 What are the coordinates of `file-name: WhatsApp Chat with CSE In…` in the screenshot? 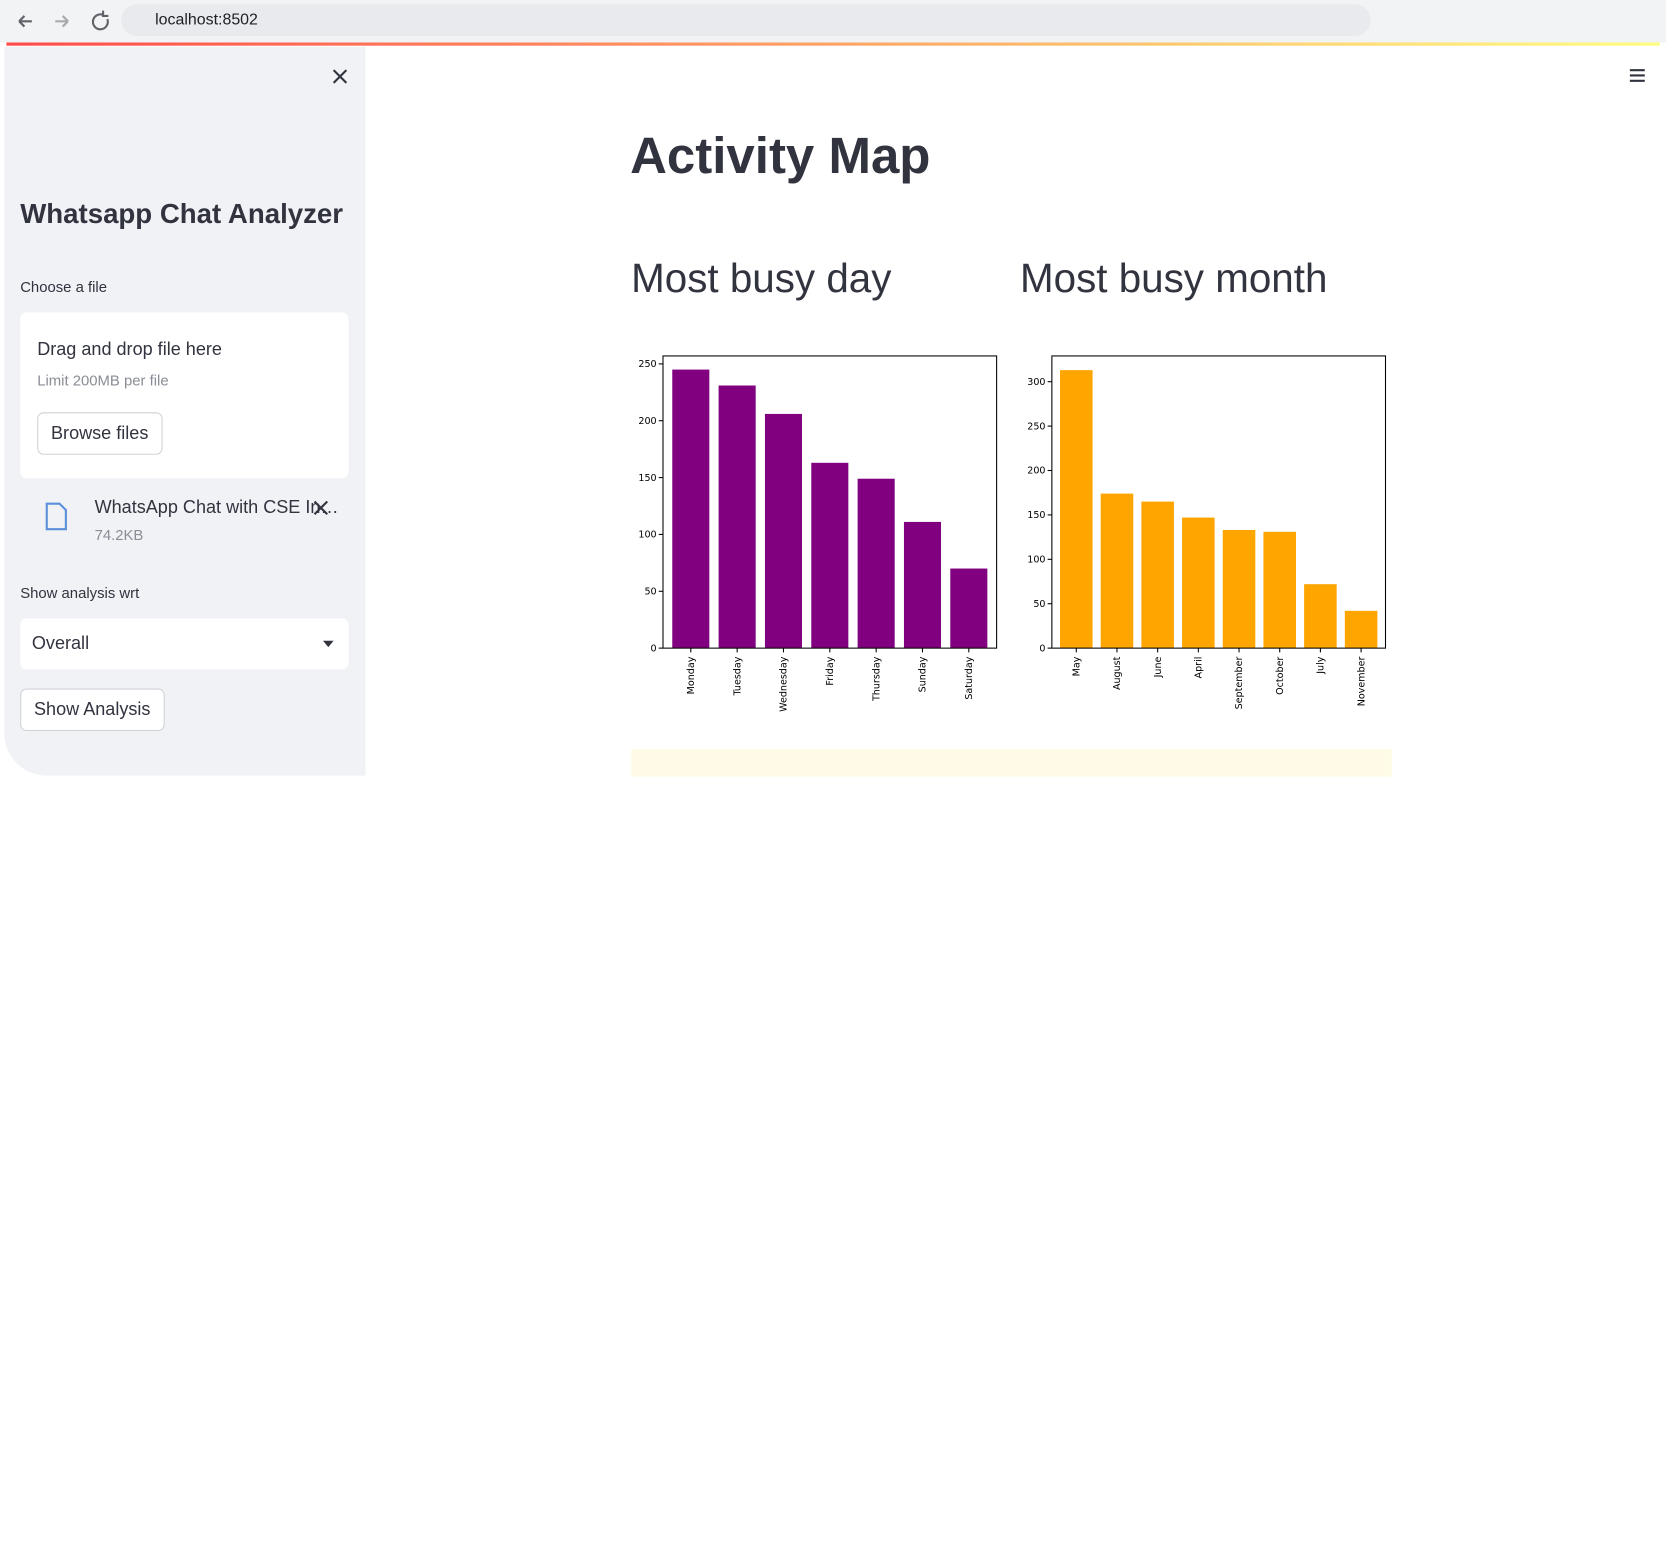 It's located at (216, 507).